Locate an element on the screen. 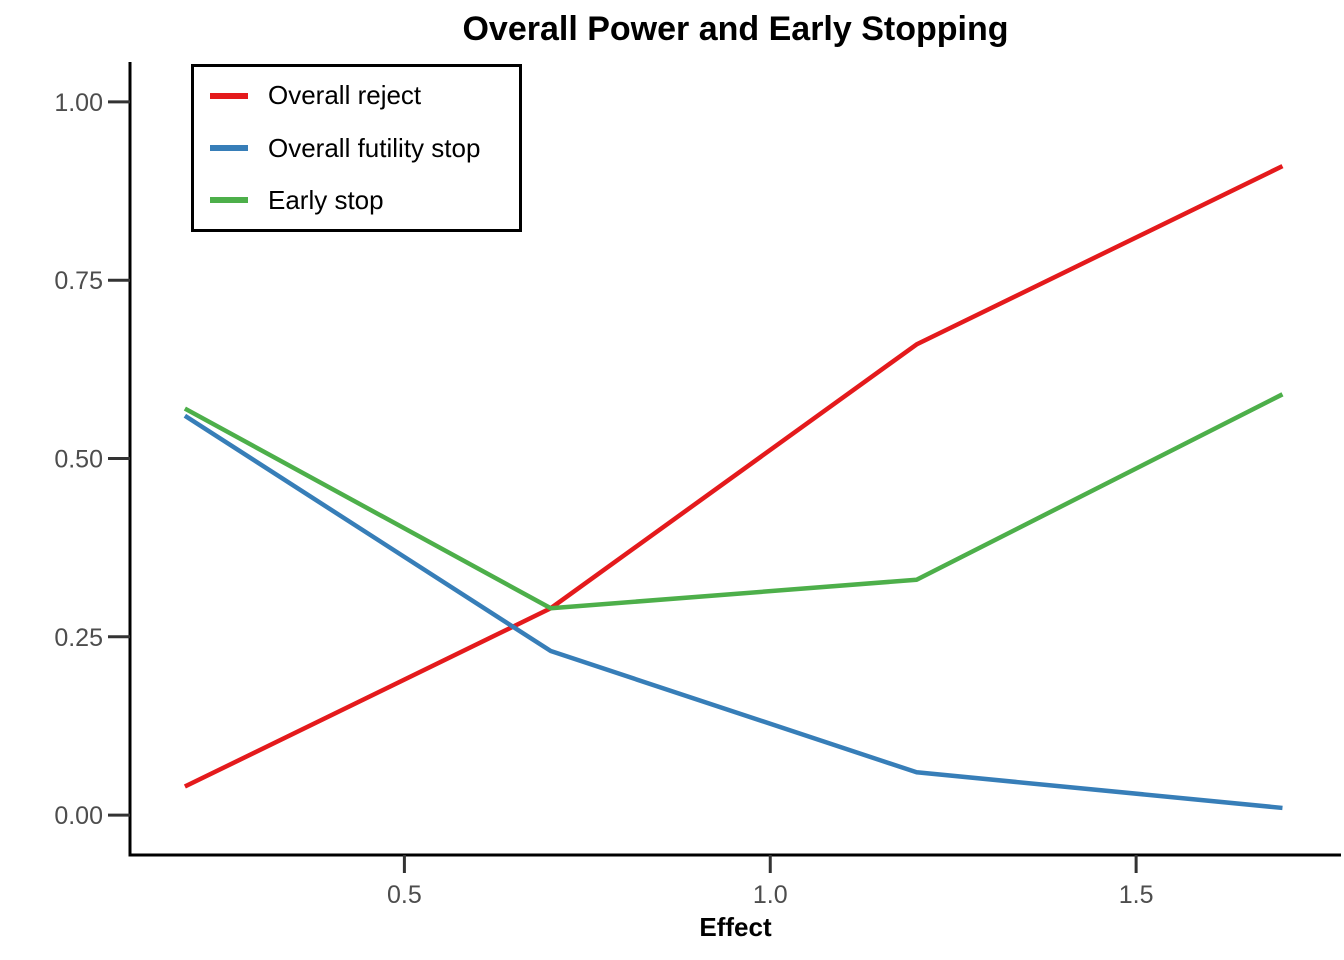 The height and width of the screenshot is (960, 1344). legend-label-overall-reject: Overall reject is located at coordinates (345, 95).